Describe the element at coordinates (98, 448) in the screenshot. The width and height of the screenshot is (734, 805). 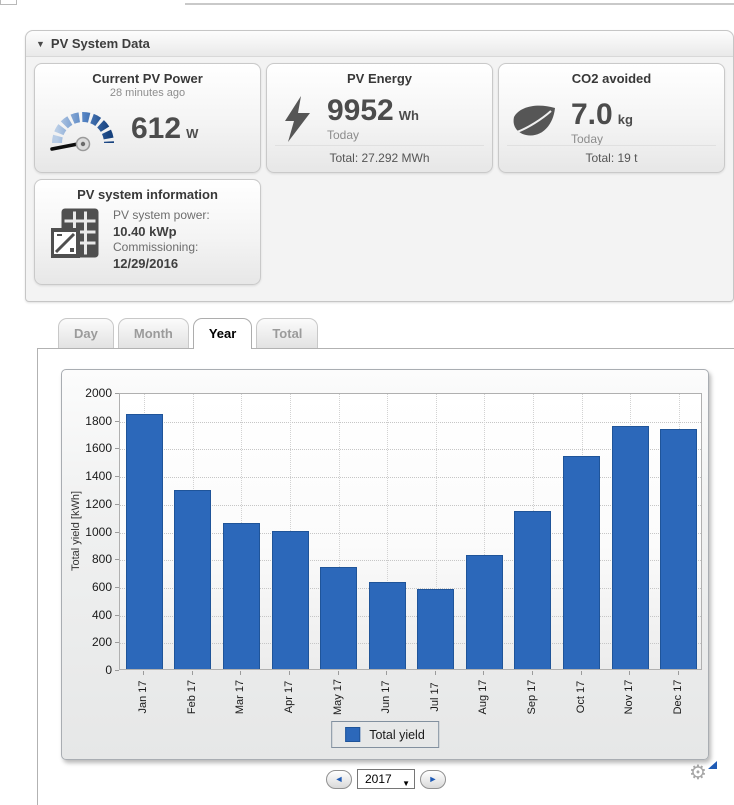
I see `y-tick-label: 1600` at that location.